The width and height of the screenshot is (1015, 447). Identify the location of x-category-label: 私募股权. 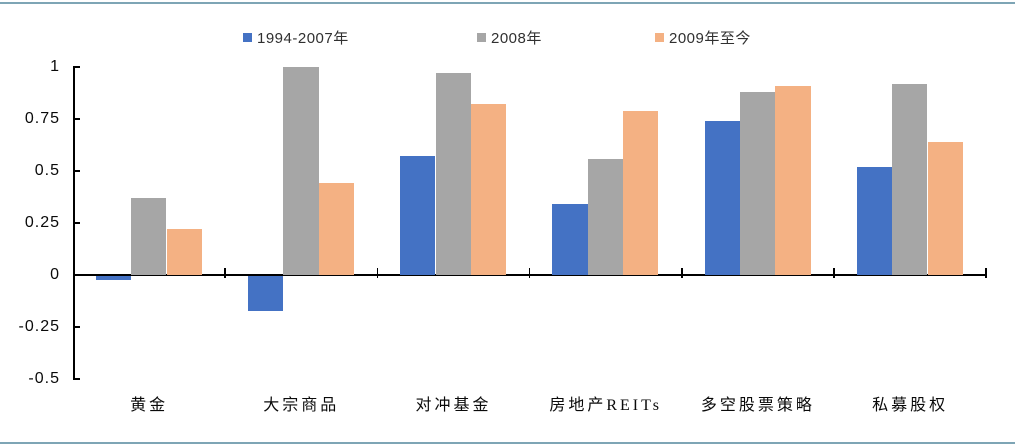
(910, 405).